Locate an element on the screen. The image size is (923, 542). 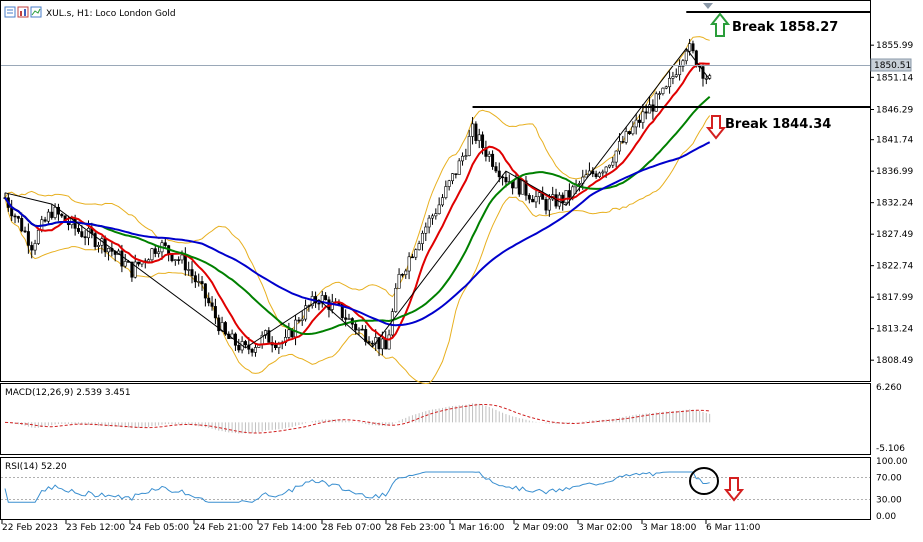
x-tick-label: 1 Mar 16:00 is located at coordinates (477, 528).